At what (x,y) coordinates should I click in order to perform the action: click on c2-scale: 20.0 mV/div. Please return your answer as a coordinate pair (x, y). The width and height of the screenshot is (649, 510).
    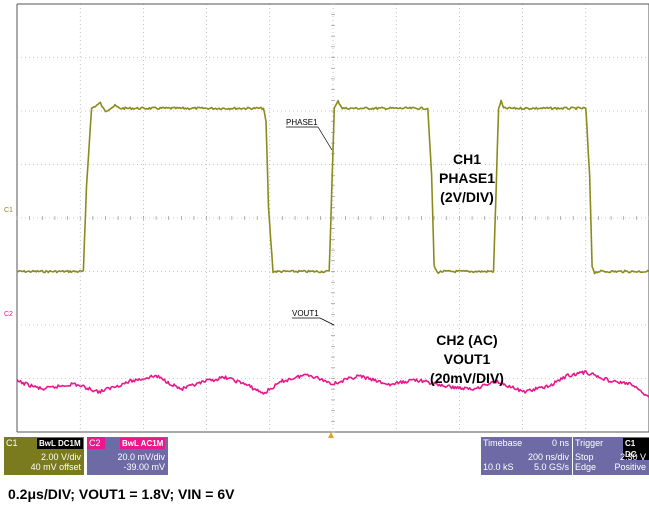
    Looking at the image, I should click on (141, 457).